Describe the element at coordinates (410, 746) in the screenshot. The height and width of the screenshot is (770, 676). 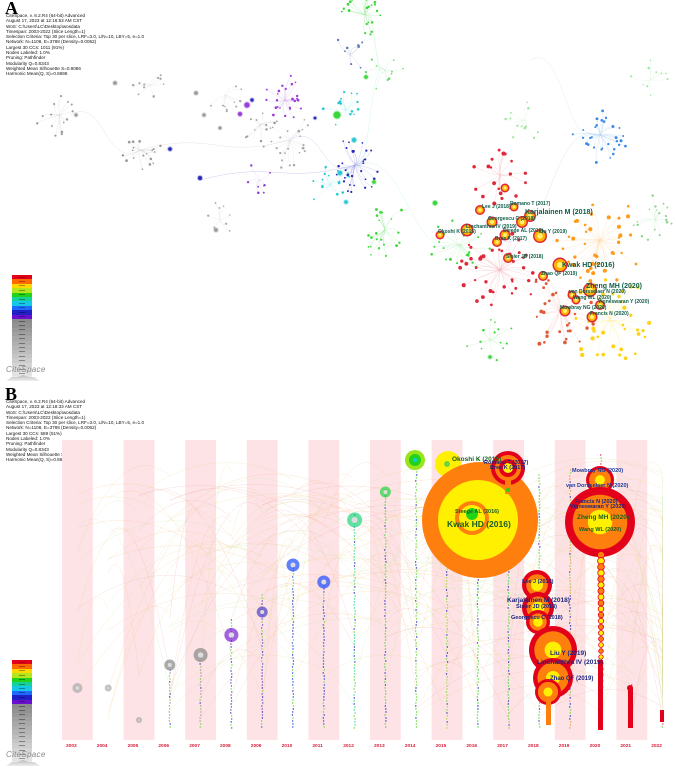
I see `year-label: 2014` at that location.